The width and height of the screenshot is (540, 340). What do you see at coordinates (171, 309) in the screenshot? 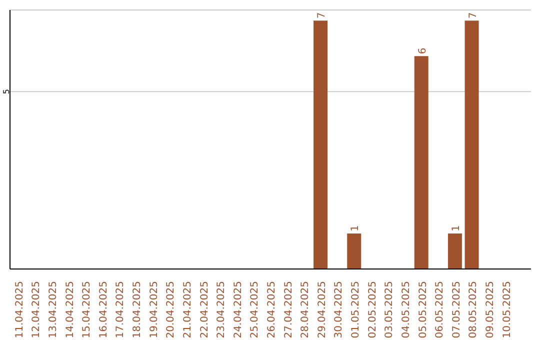
I see `x-tick-label: 20.04.2025` at bounding box center [171, 309].